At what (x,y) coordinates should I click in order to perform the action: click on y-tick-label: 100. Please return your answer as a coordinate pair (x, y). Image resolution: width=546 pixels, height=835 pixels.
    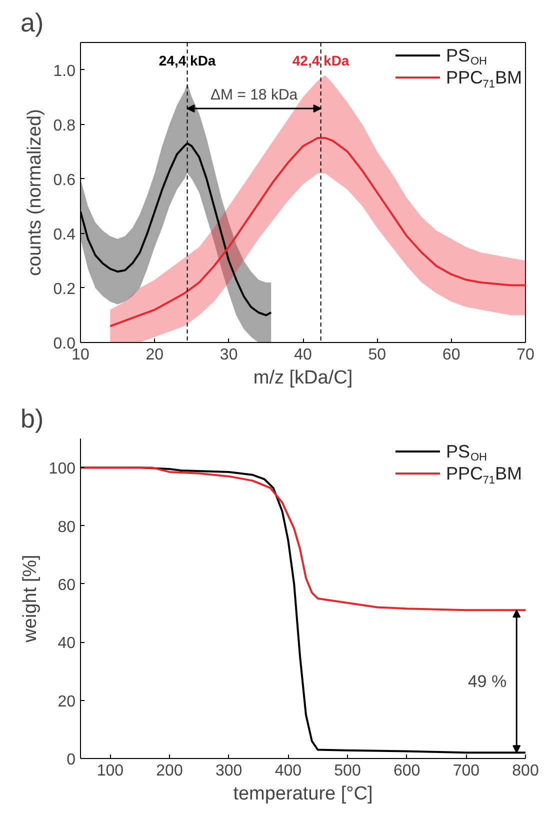
    Looking at the image, I should click on (62, 469).